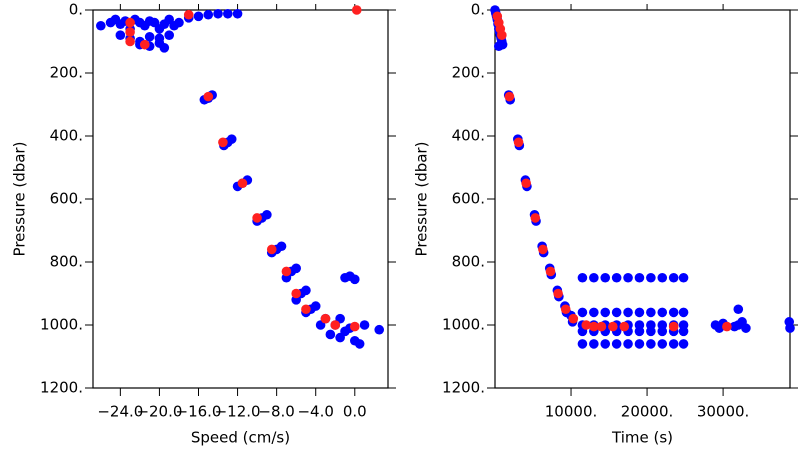  Describe the element at coordinates (468, 262) in the screenshot. I see `y-tick-label: 800.` at that location.